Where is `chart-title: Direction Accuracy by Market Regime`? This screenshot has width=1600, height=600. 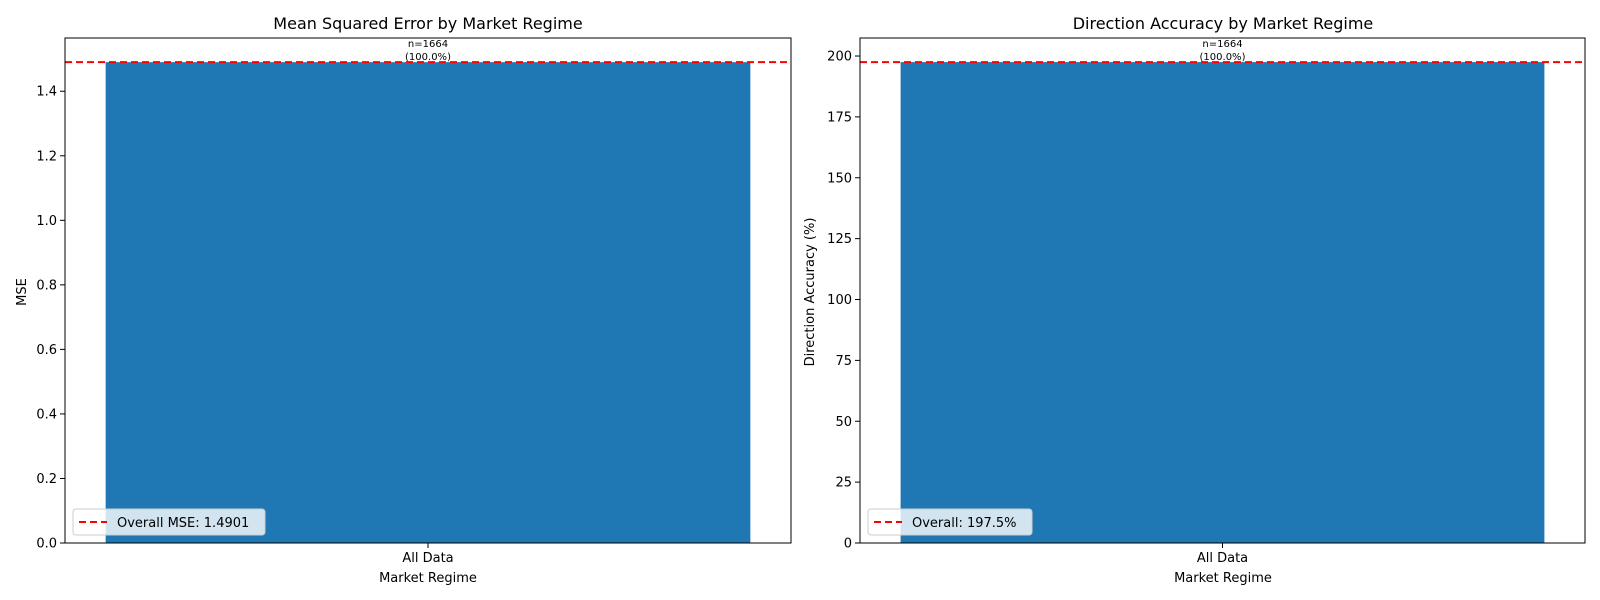 chart-title: Direction Accuracy by Market Regime is located at coordinates (1223, 23).